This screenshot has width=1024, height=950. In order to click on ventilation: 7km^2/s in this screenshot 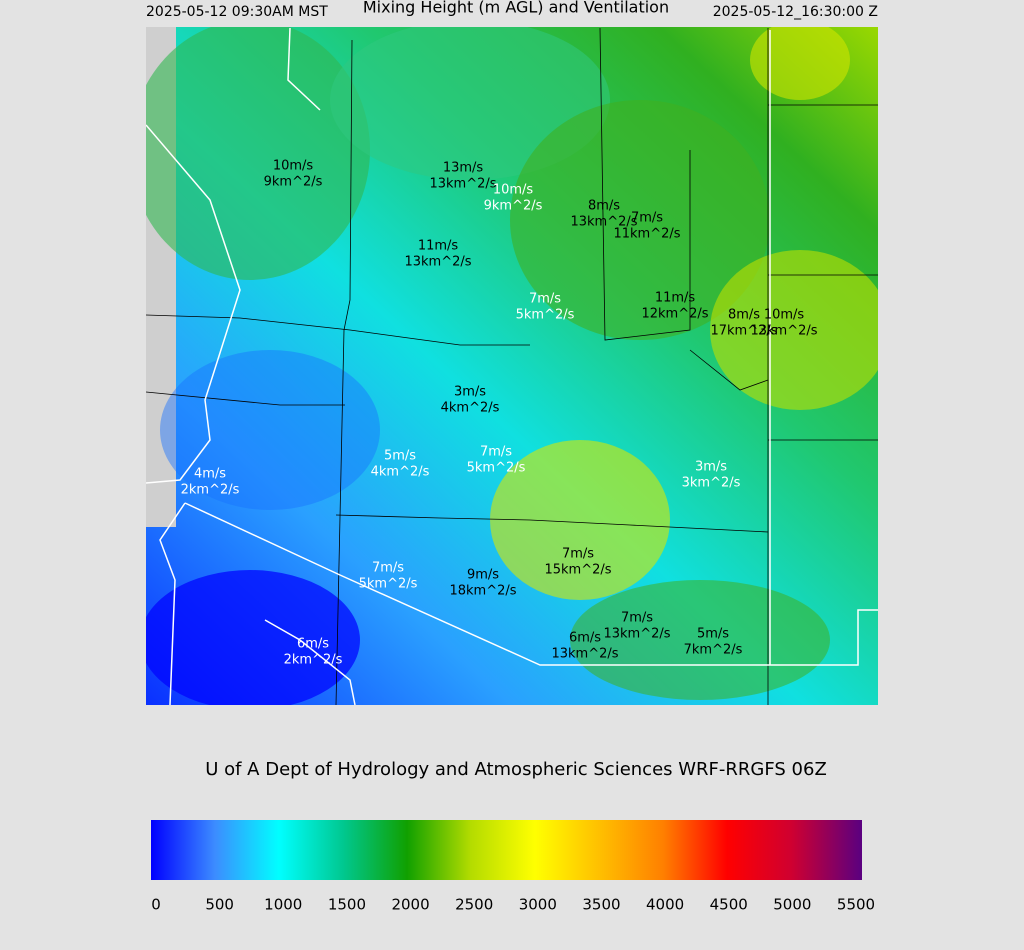, I will do `click(713, 650)`.